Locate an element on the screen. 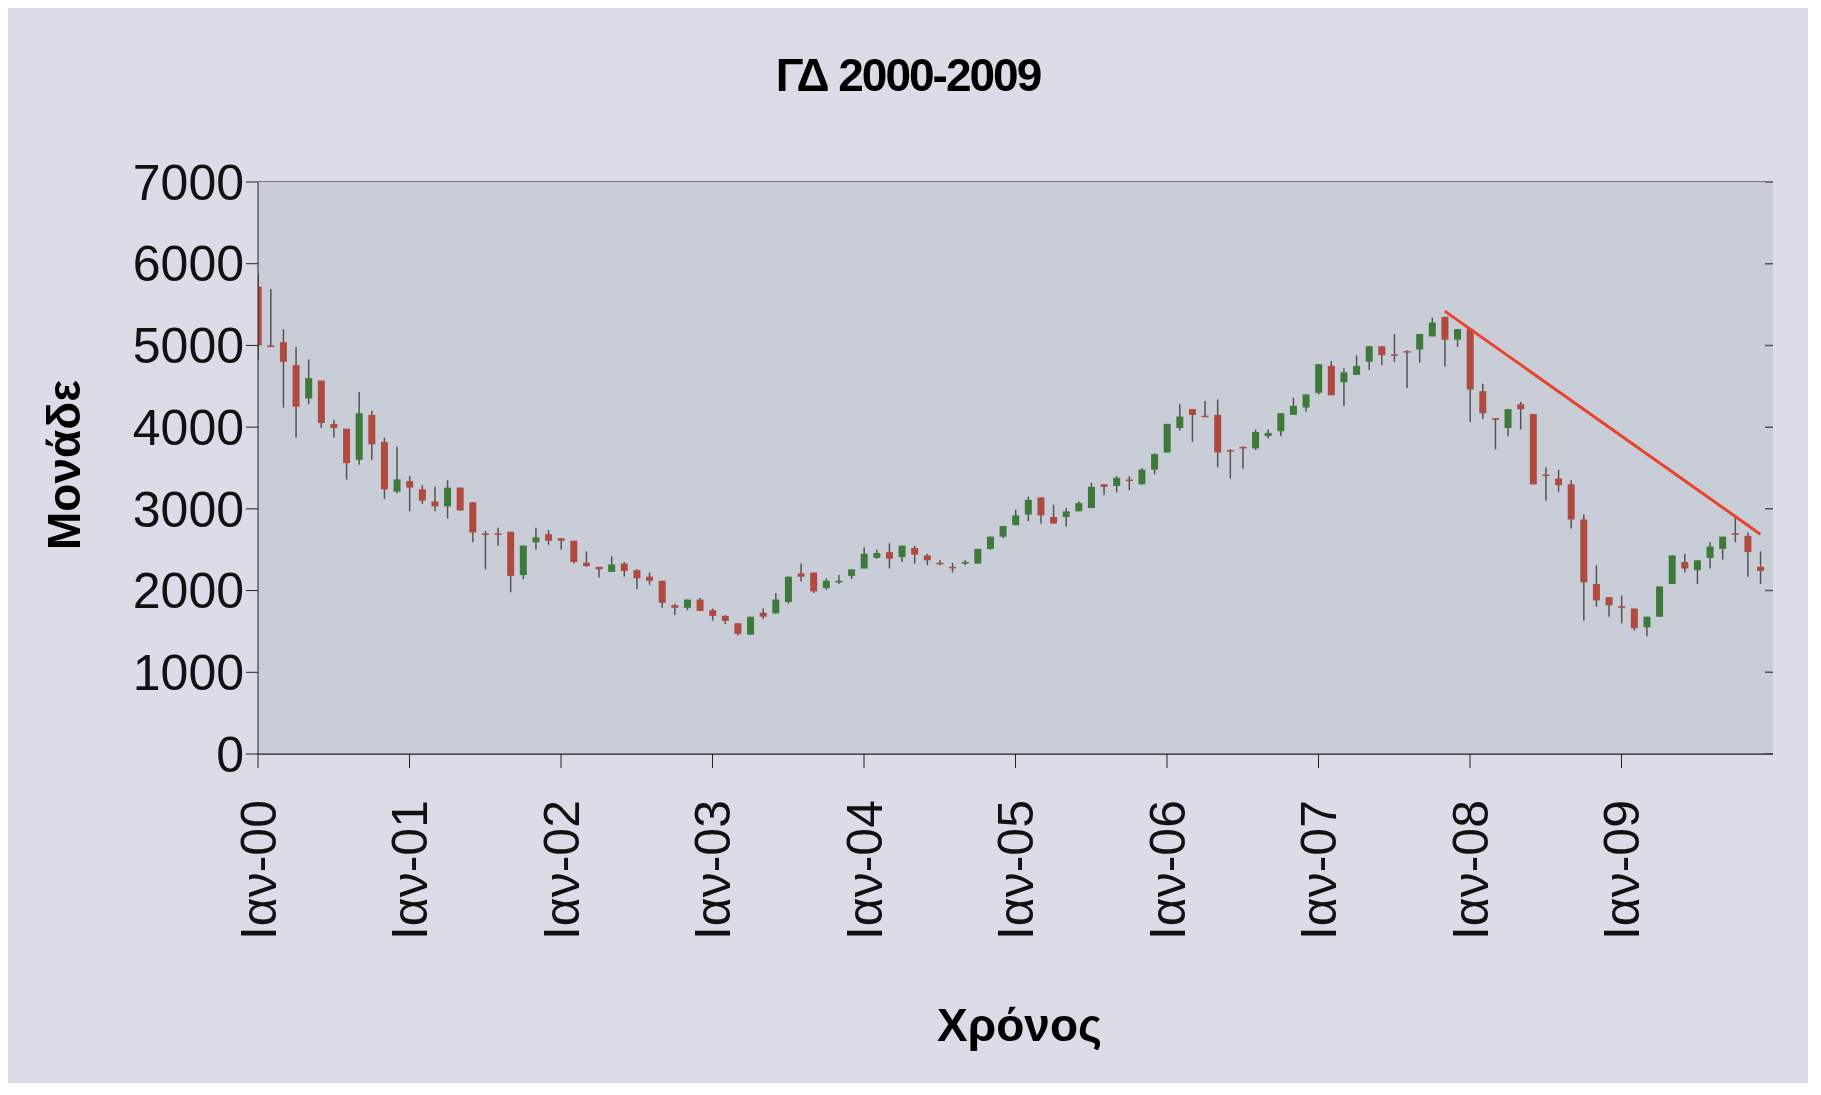 The height and width of the screenshot is (1095, 1821). x-tick-label: Ιαν-07 is located at coordinates (1319, 870).